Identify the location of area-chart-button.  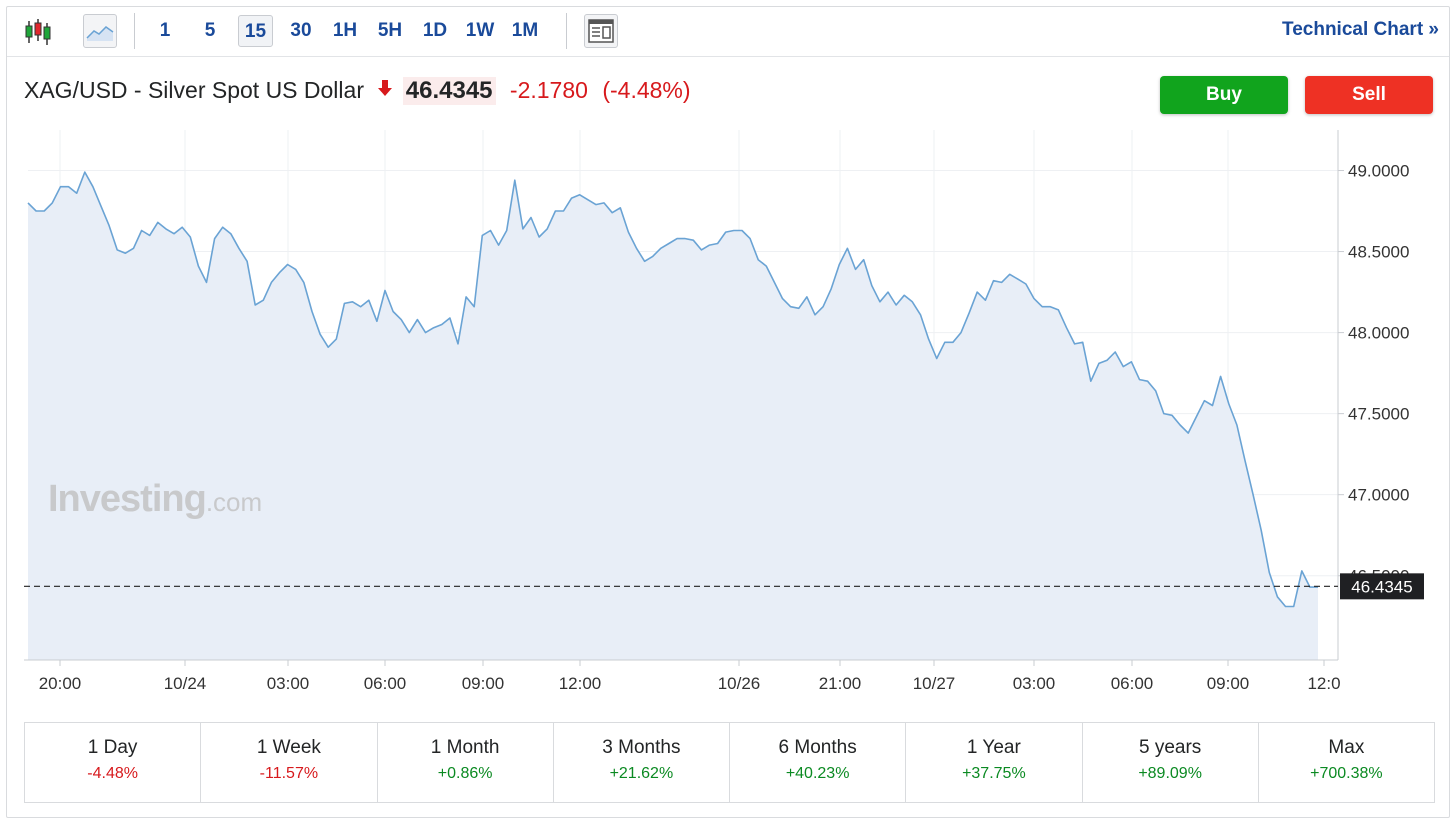
(100, 31).